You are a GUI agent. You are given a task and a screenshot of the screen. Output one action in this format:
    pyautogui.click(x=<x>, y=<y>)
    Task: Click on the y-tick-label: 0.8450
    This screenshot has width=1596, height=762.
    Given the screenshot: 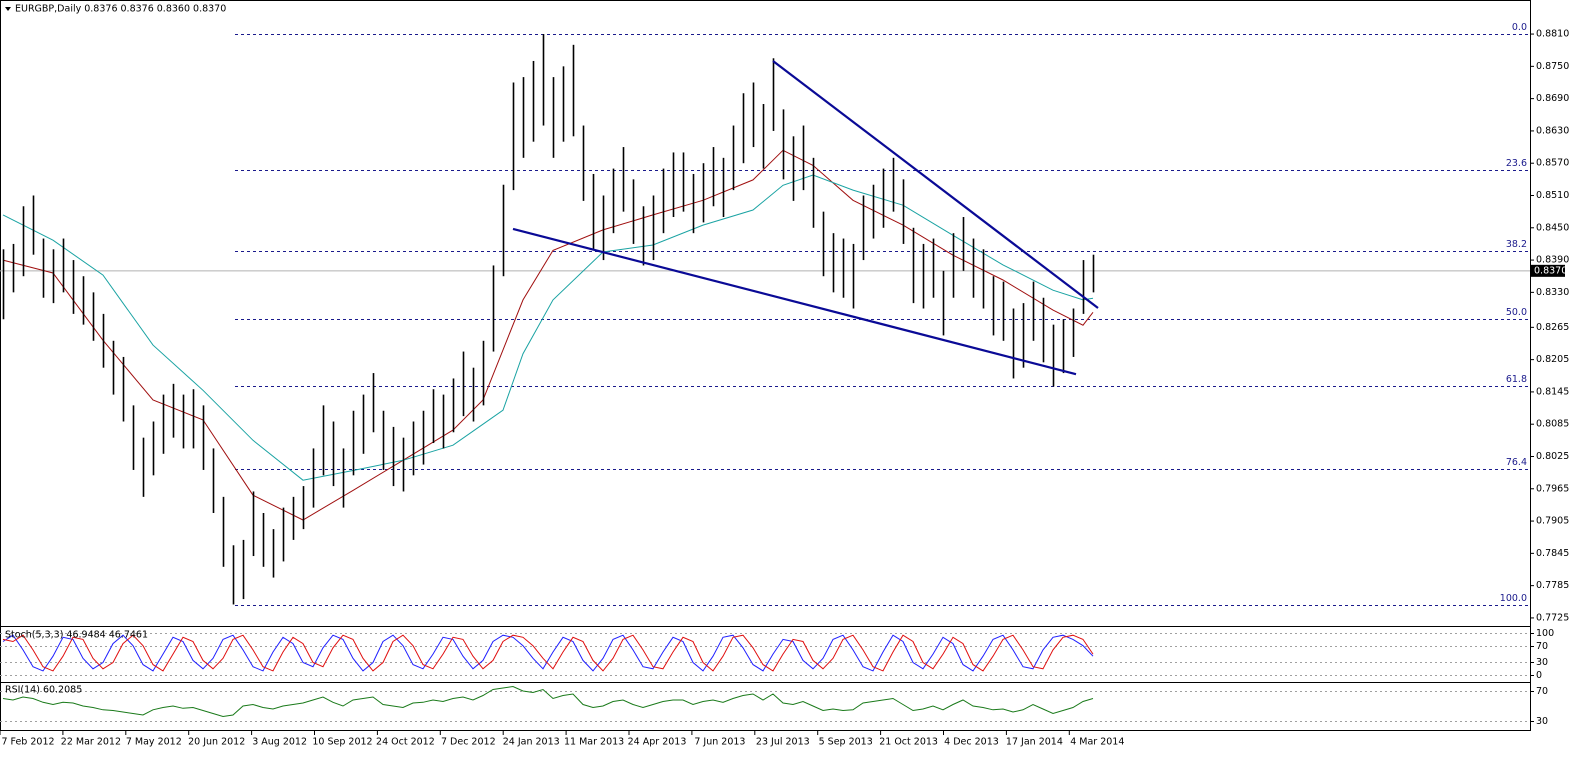 What is the action you would take?
    pyautogui.click(x=1552, y=227)
    